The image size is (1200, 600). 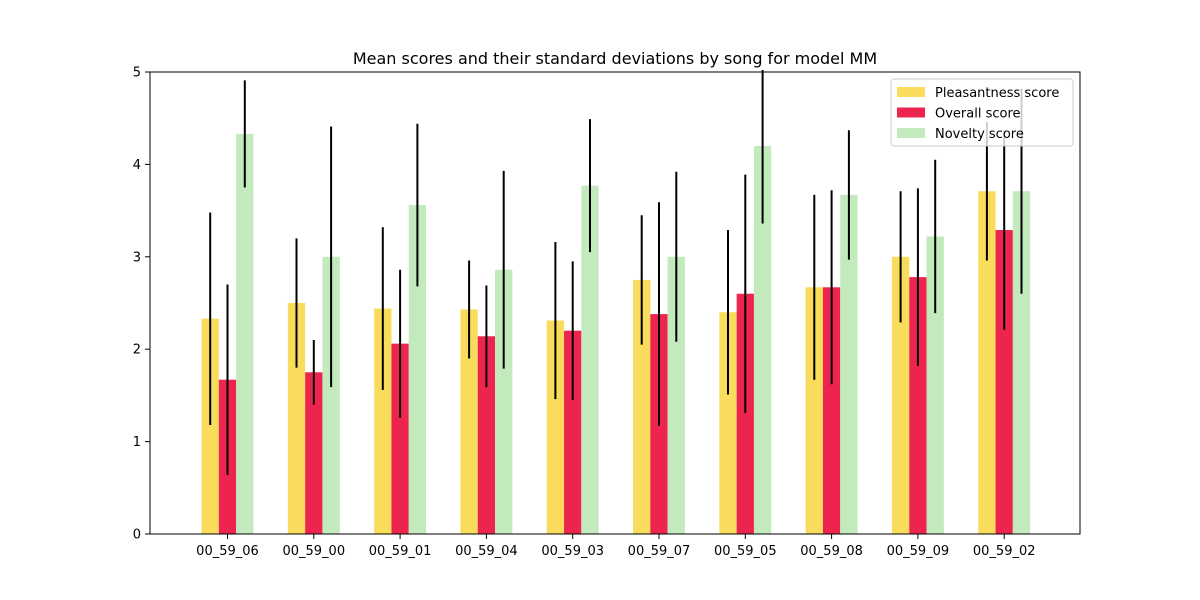 I want to click on y-axis: 0 1 2 3 4 5, so click(x=141, y=304).